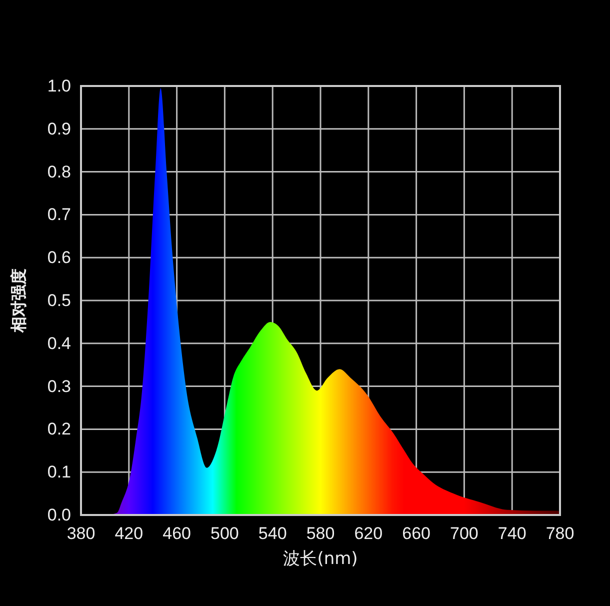 The width and height of the screenshot is (610, 606). I want to click on y-tick-label: 0.7, so click(59, 214).